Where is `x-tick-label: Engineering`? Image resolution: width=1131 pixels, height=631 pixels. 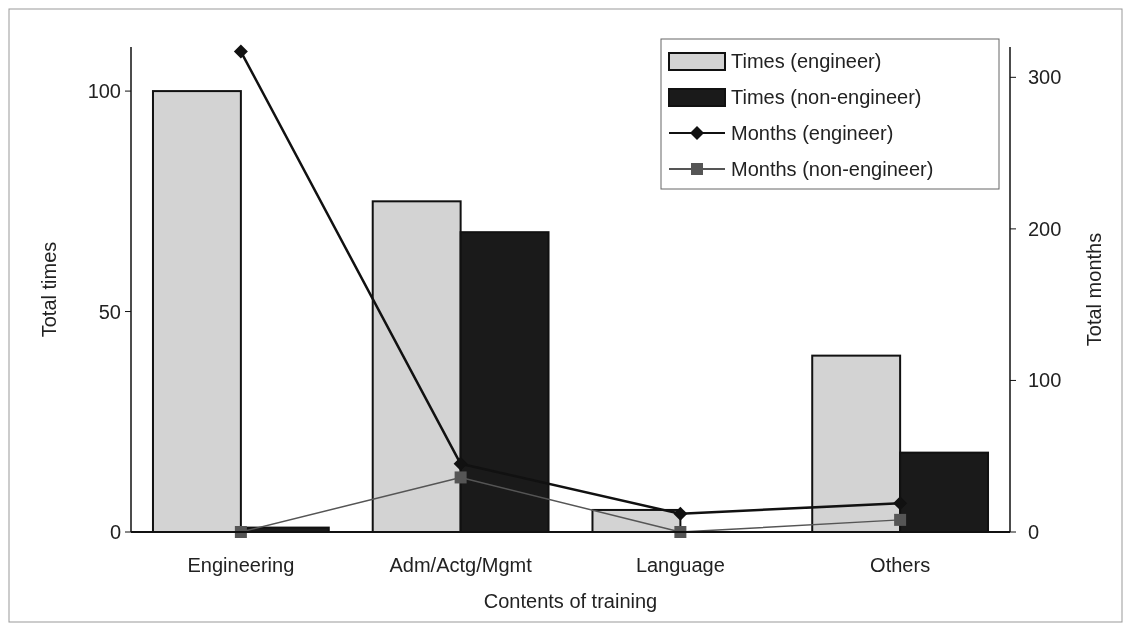 x-tick-label: Engineering is located at coordinates (241, 565).